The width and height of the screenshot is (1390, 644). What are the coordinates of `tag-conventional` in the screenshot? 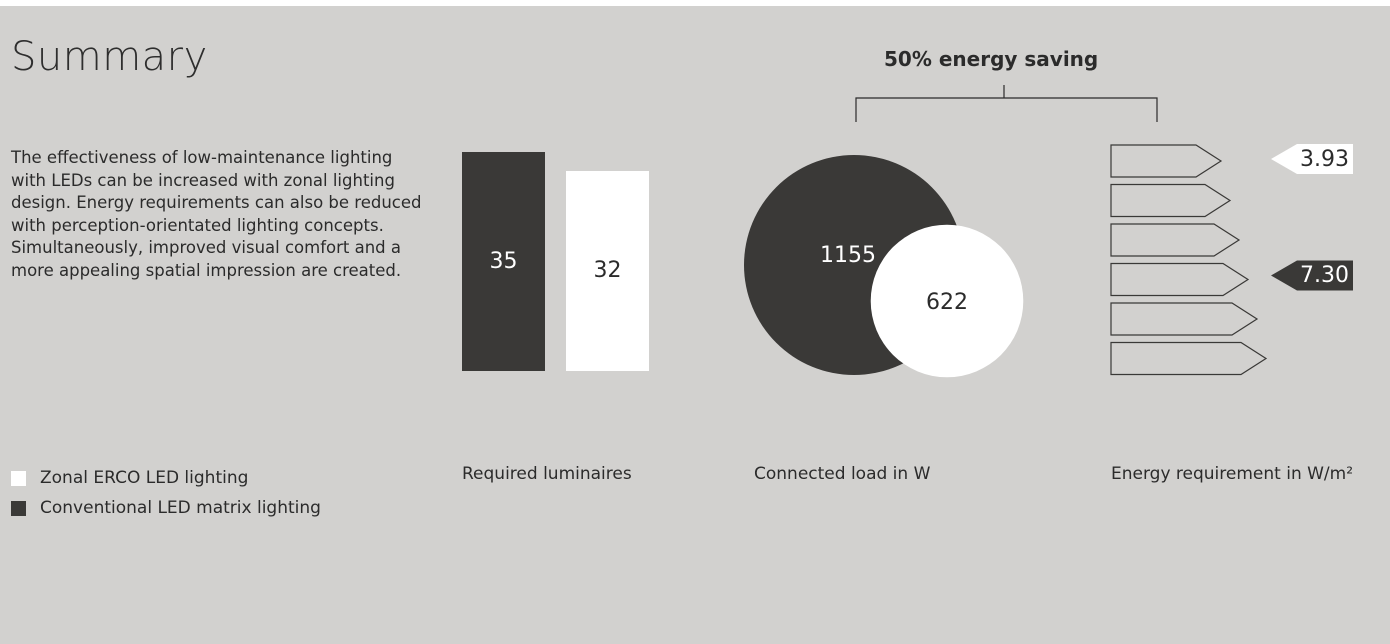 It's located at (1312, 275).